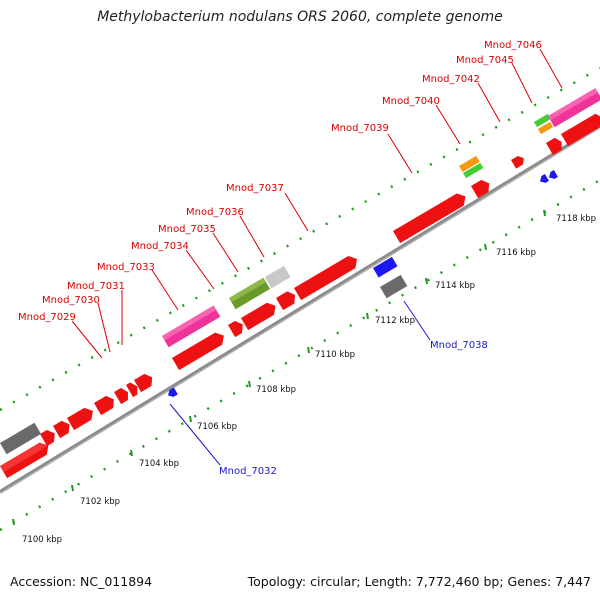 The image size is (600, 600). Describe the element at coordinates (122, 395) in the screenshot. I see `gene-7031b` at that location.